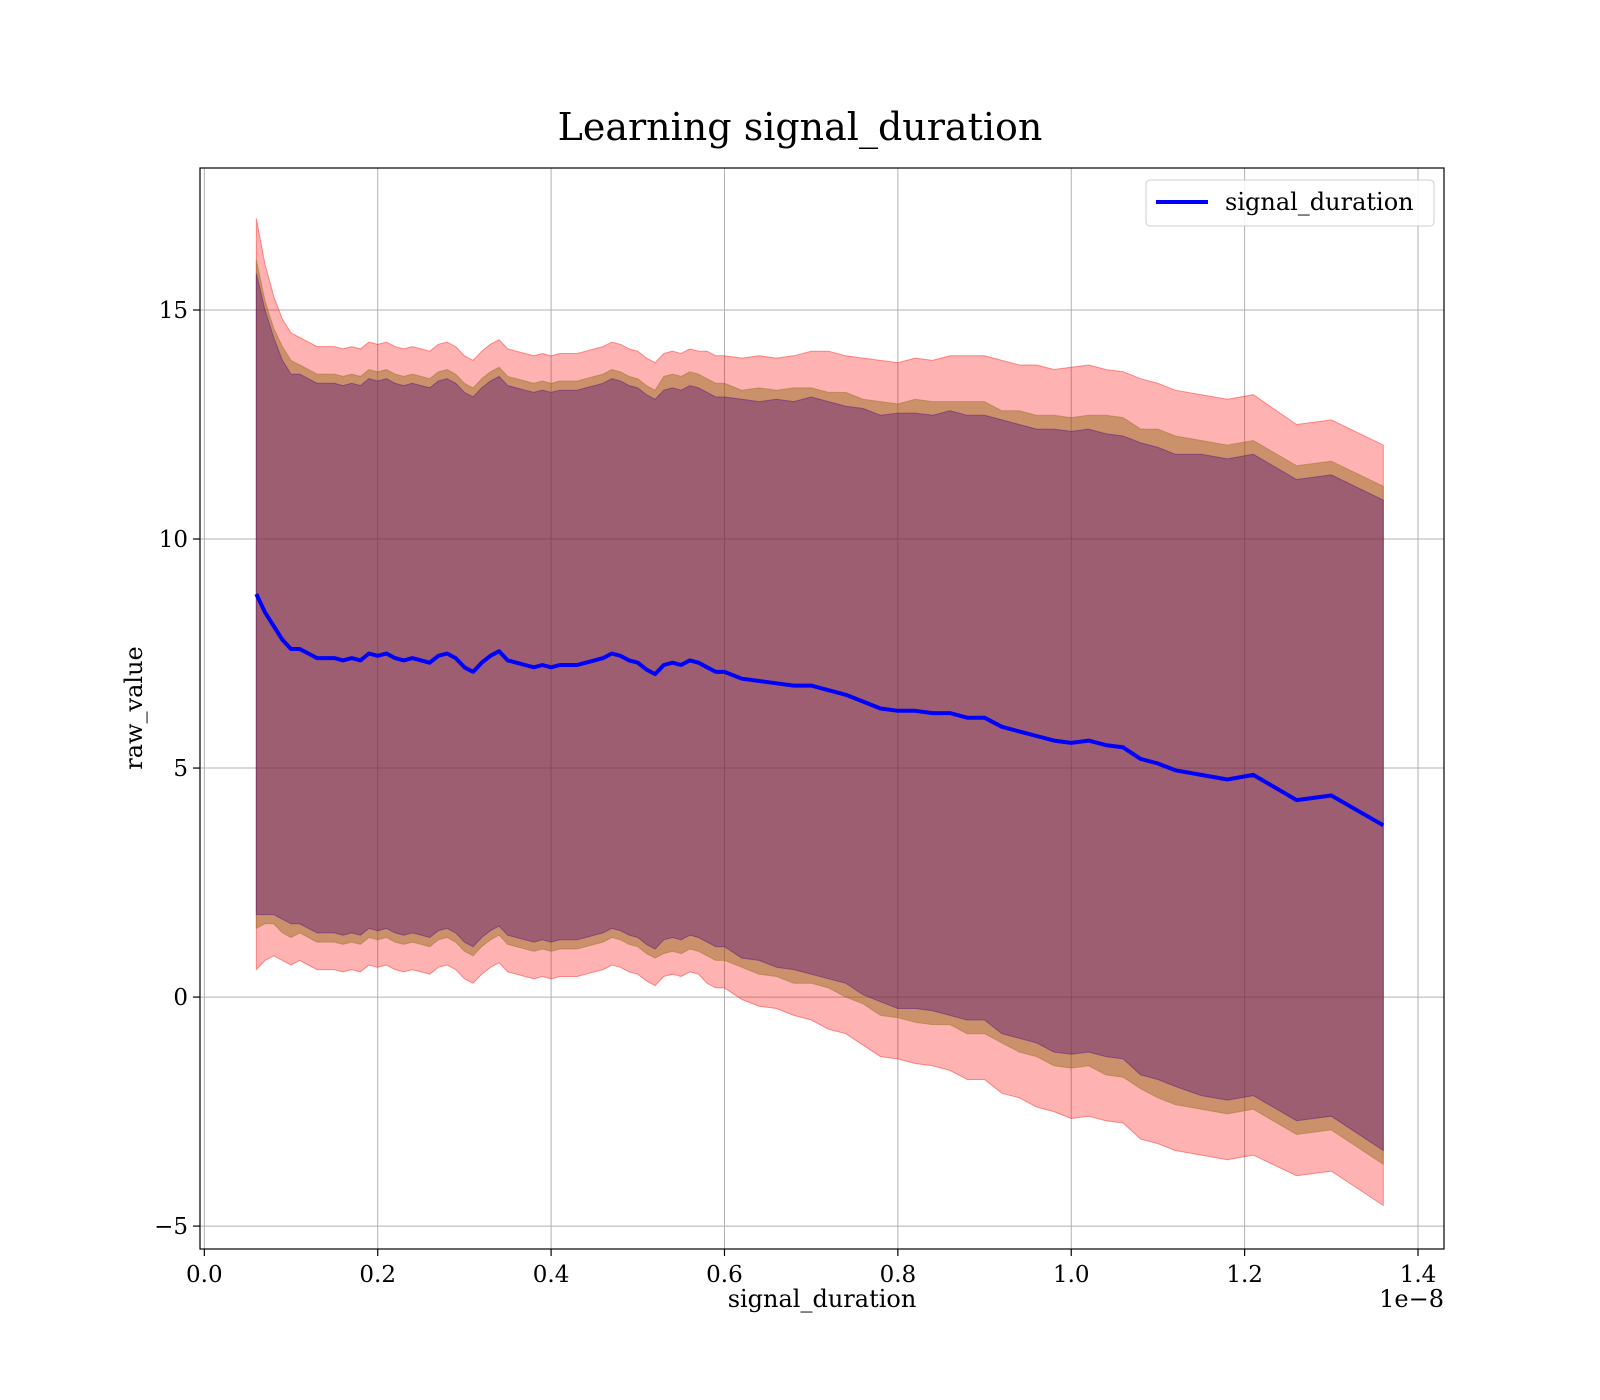  I want to click on x-tick-label: 0.4, so click(551, 1275).